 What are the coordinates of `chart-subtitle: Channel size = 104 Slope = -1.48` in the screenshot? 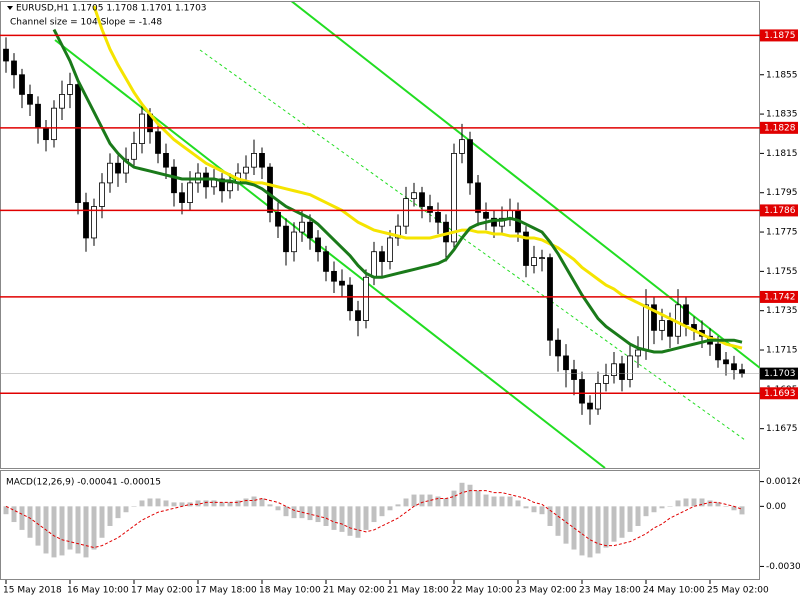 It's located at (86, 23).